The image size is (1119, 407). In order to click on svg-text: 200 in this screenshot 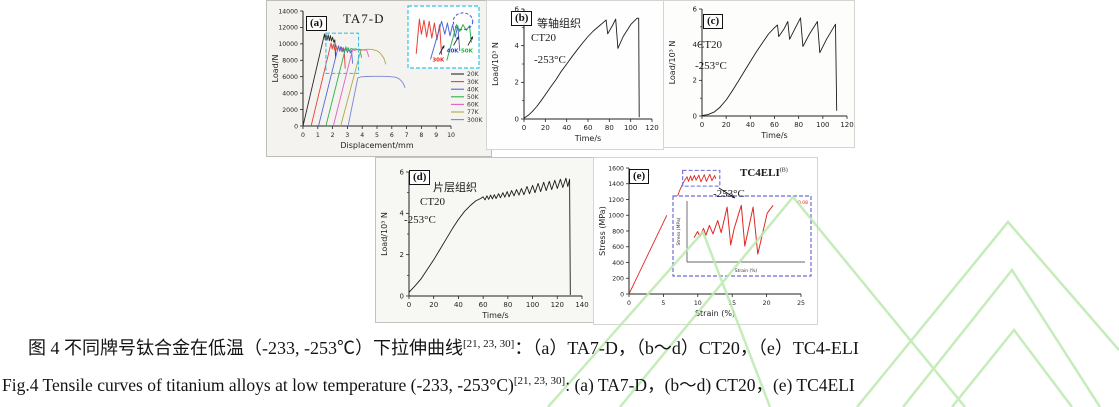, I will do `click(618, 279)`.